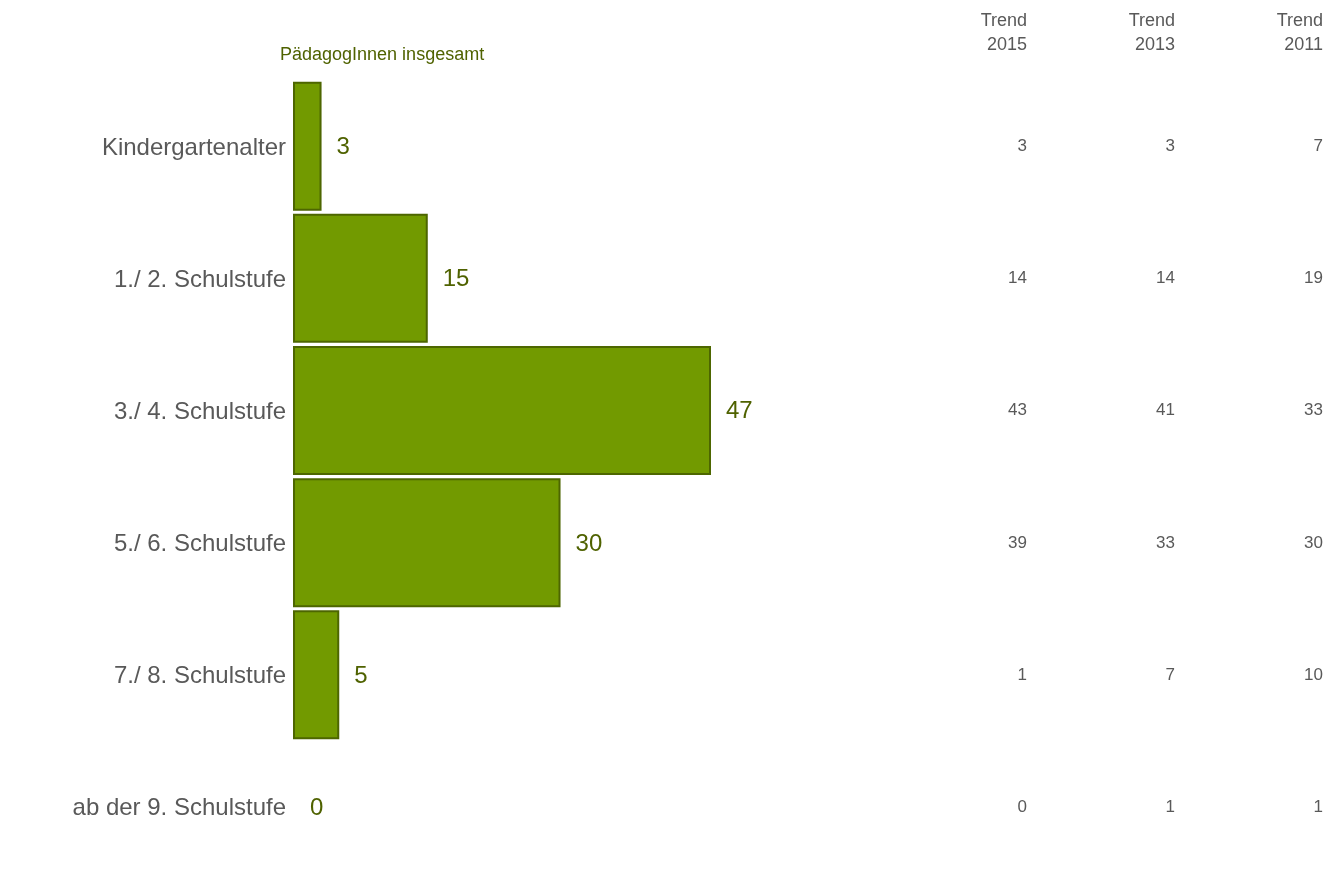 The width and height of the screenshot is (1336, 873). Describe the element at coordinates (382, 54) in the screenshot. I see `series-label: PädagogInnen insgesamt` at that location.